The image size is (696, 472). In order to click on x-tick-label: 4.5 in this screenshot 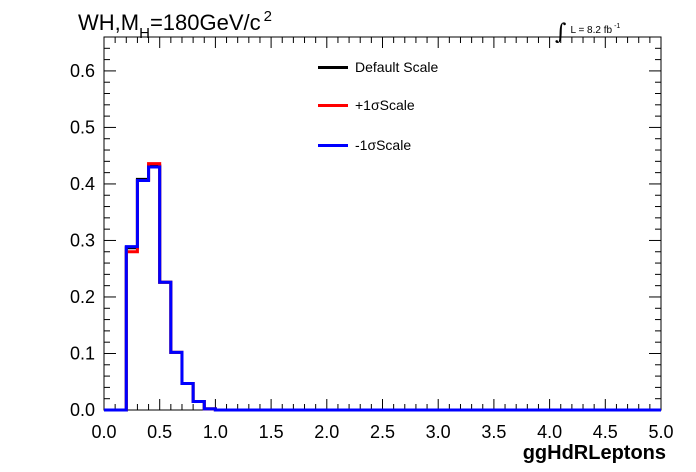, I will do `click(605, 432)`.